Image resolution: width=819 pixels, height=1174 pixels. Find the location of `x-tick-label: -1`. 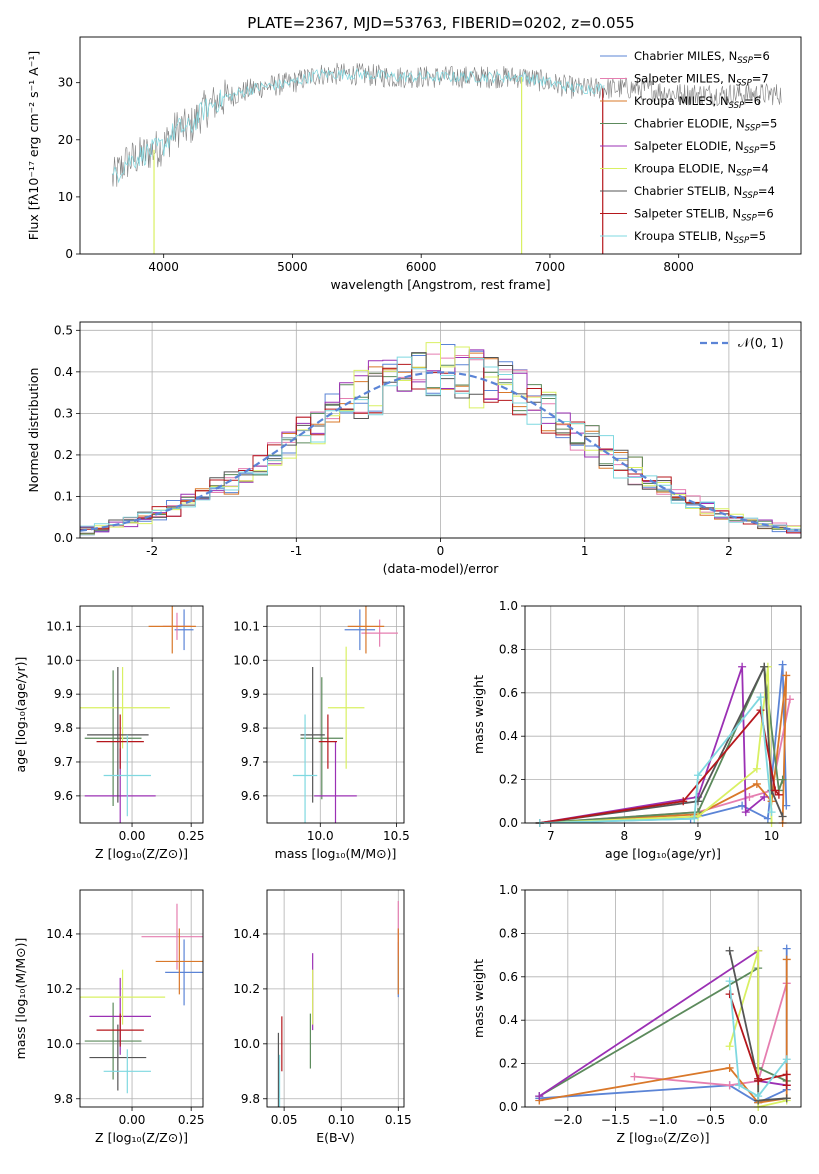

x-tick-label: -1 is located at coordinates (296, 551).